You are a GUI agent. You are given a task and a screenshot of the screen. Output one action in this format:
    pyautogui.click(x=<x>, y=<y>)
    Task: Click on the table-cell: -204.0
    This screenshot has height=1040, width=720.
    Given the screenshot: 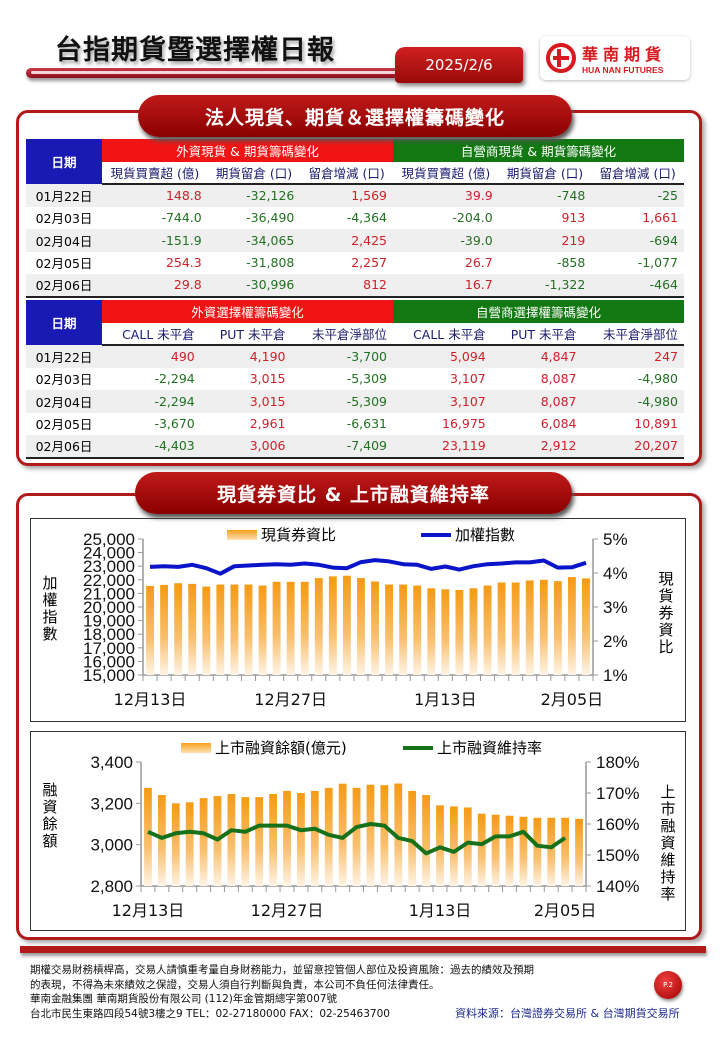 What is the action you would take?
    pyautogui.click(x=472, y=218)
    